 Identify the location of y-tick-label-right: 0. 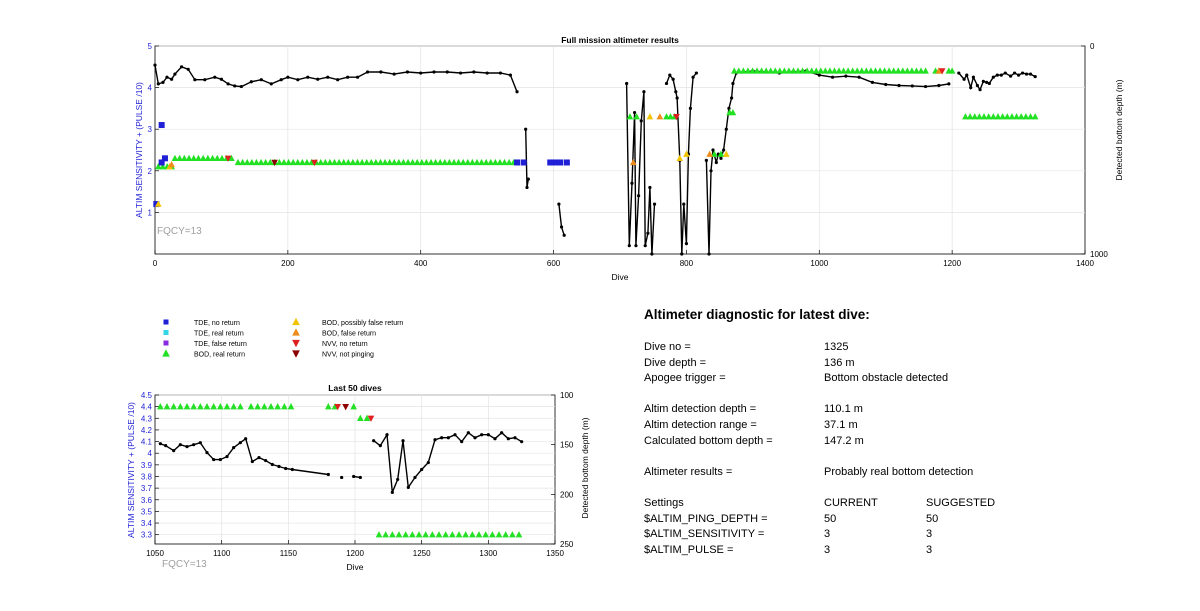
(1092, 46).